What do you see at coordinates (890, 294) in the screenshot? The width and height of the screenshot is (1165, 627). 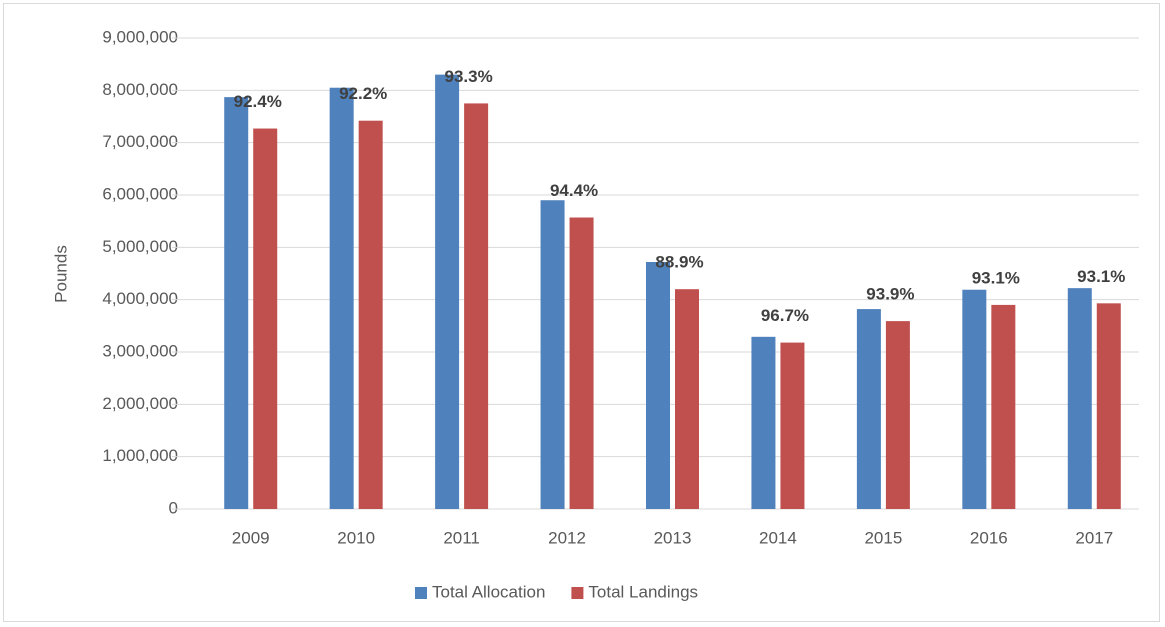 I see `annotation: 93.9%` at bounding box center [890, 294].